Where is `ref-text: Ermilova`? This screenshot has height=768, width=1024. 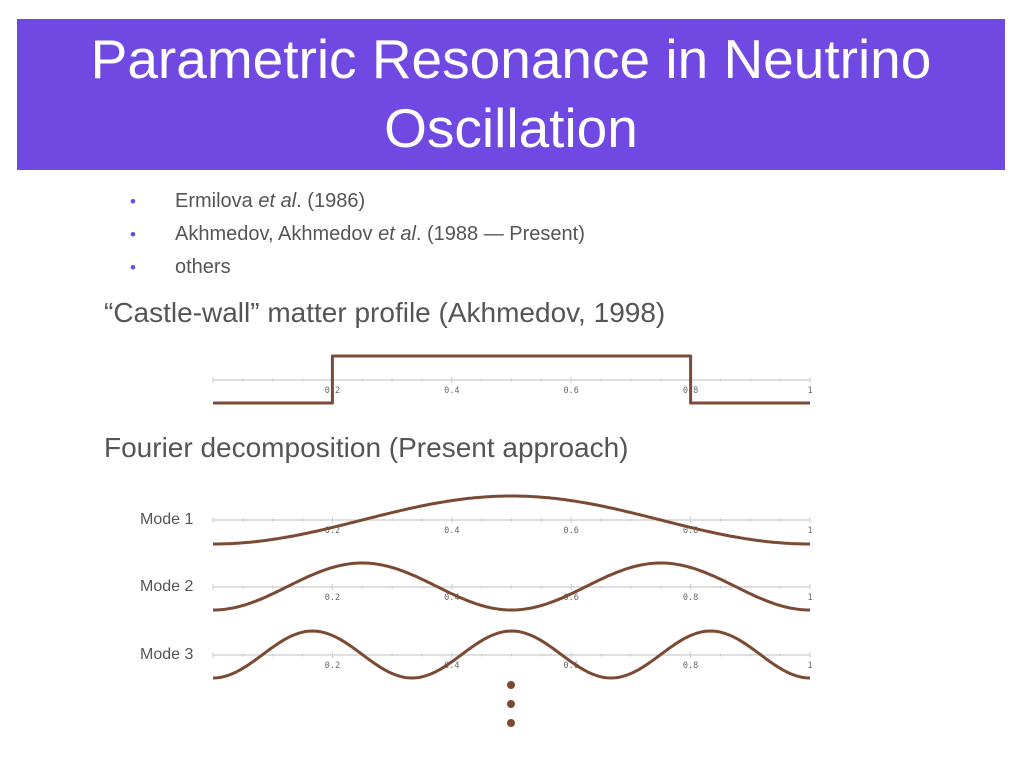
ref-text: Ermilova is located at coordinates (217, 201).